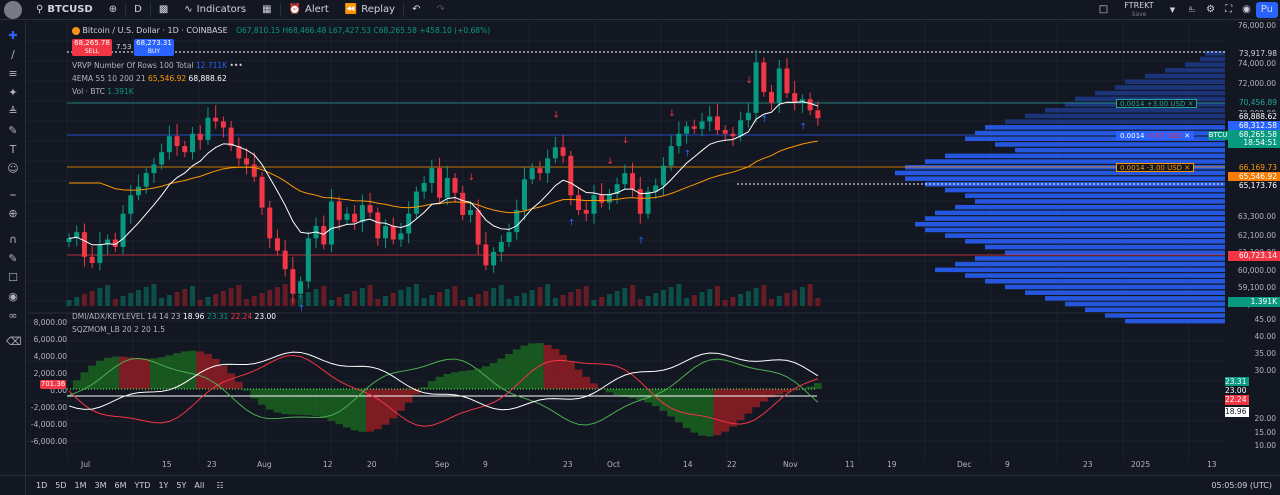 The height and width of the screenshot is (495, 1280). Describe the element at coordinates (53, 384) in the screenshot. I see `oscillator-value-tag: 701.36` at that location.